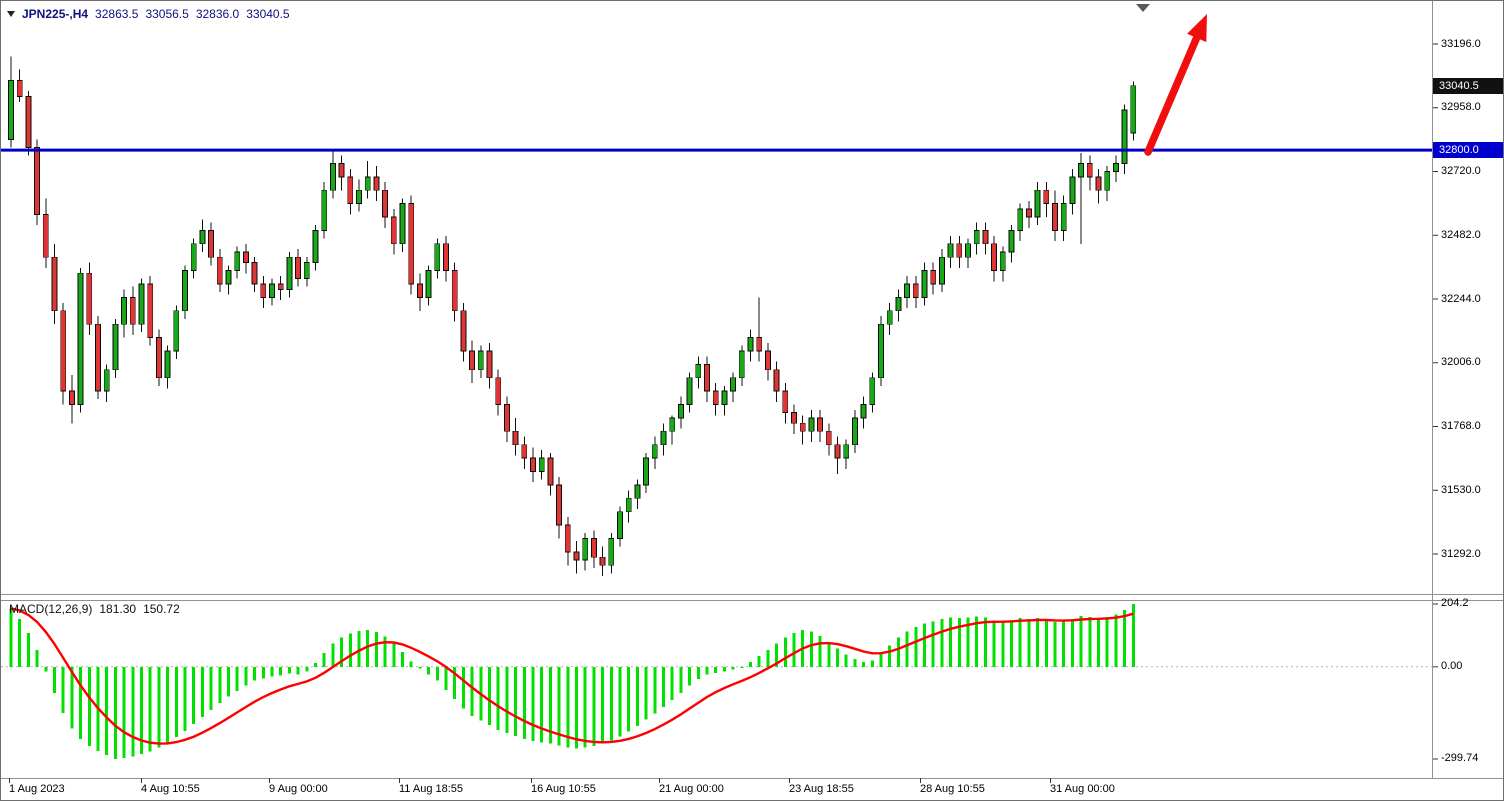 The width and height of the screenshot is (1504, 801). Describe the element at coordinates (161, 609) in the screenshot. I see `macd-signal-value: 150.72` at that location.